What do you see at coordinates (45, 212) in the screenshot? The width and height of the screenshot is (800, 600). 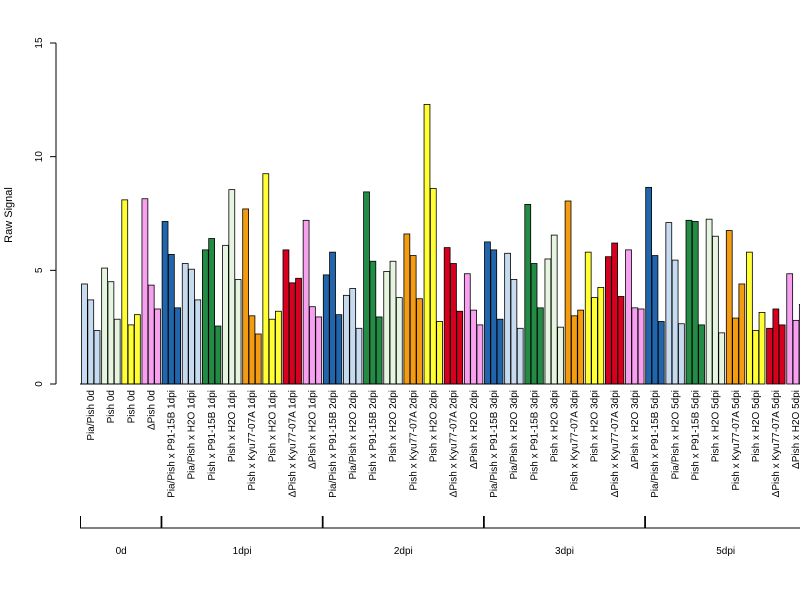 I see `y-axis: 0 5 10 15` at bounding box center [45, 212].